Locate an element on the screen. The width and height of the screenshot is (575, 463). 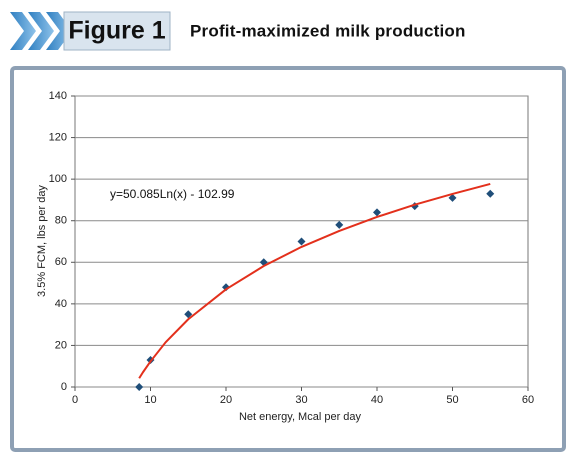
y-tick-label: 120 is located at coordinates (58, 137).